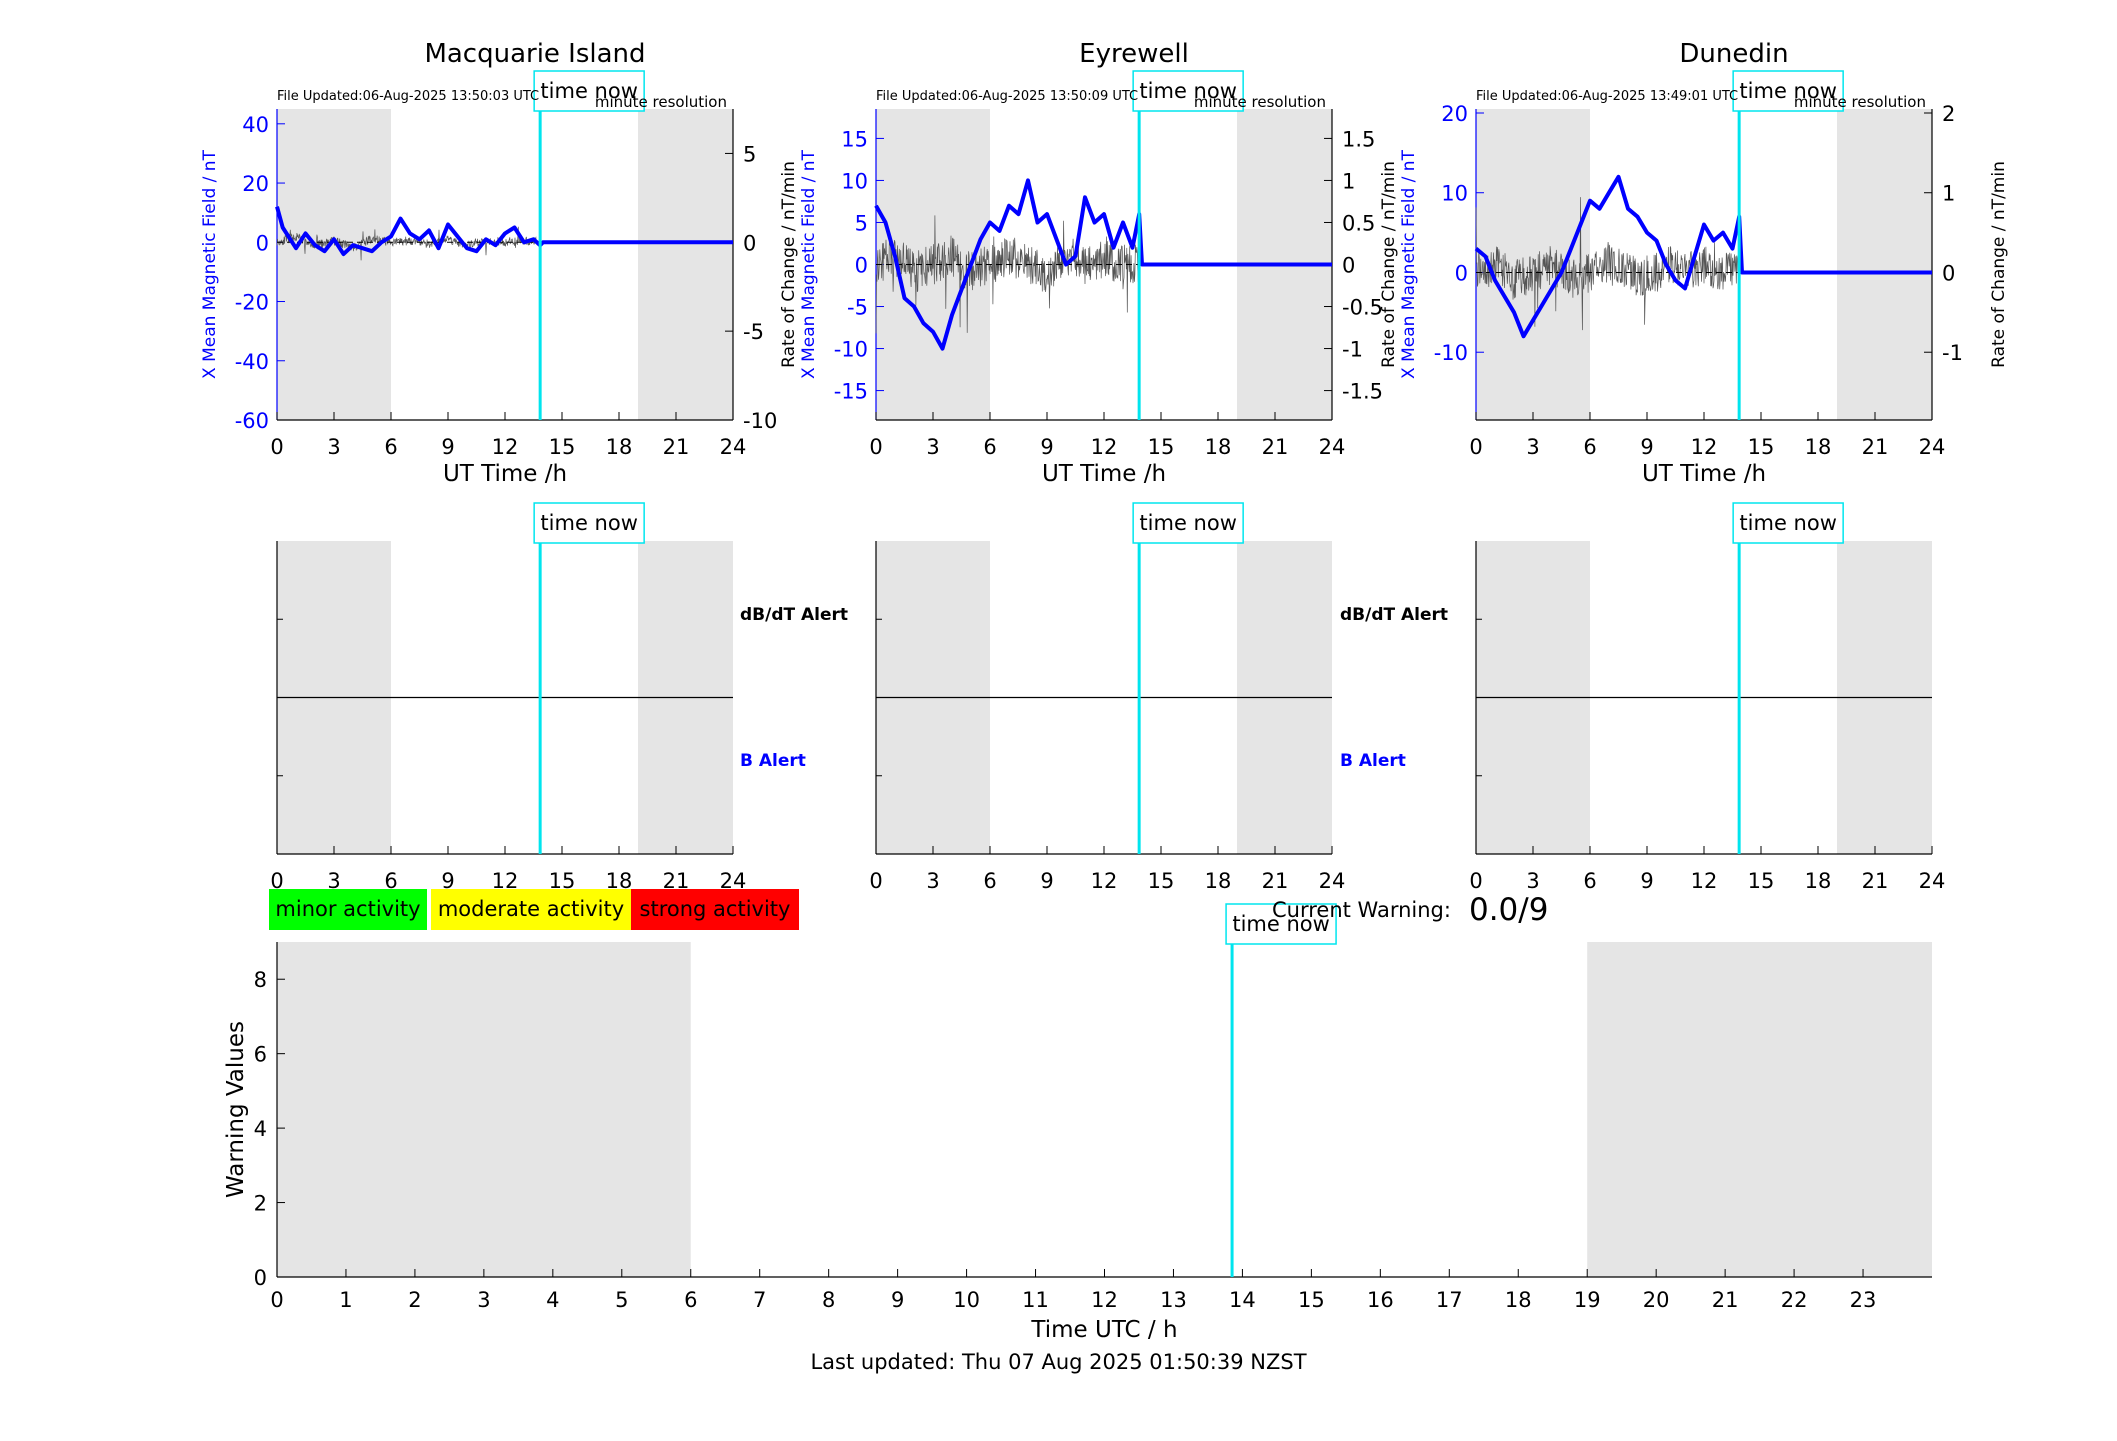 The width and height of the screenshot is (2117, 1441). I want to click on x-tick-label: 4, so click(552, 1300).